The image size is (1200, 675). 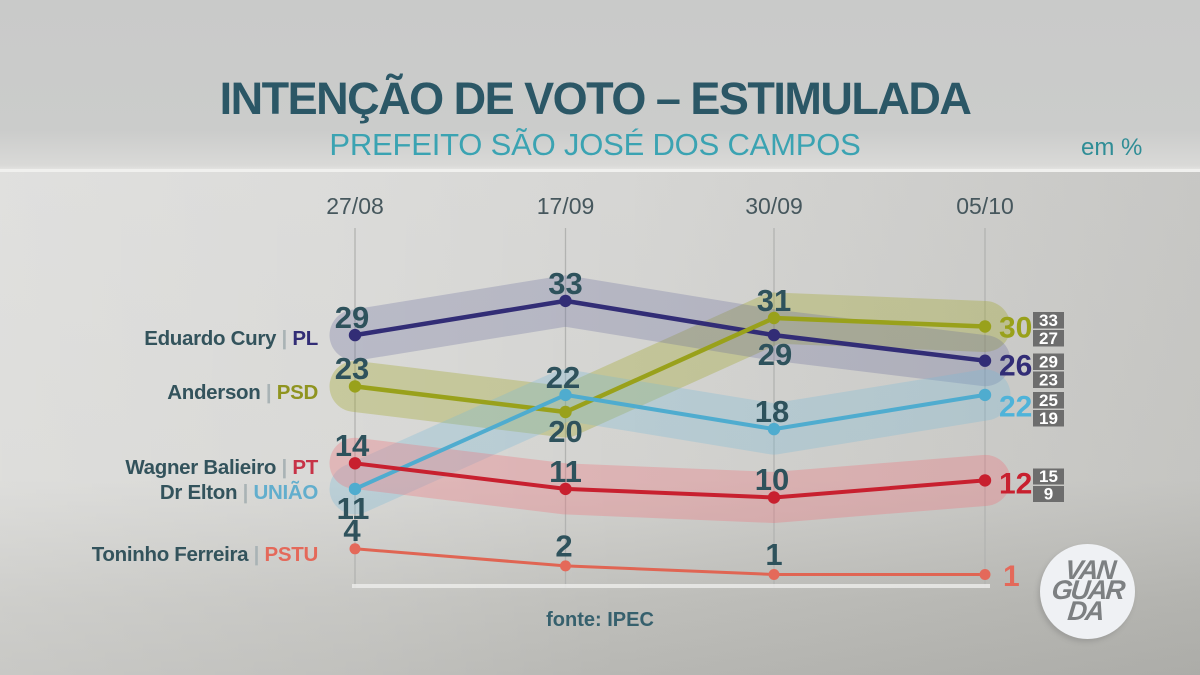 I want to click on svg-text: Wagner Balieiro | PT, so click(x=221, y=467).